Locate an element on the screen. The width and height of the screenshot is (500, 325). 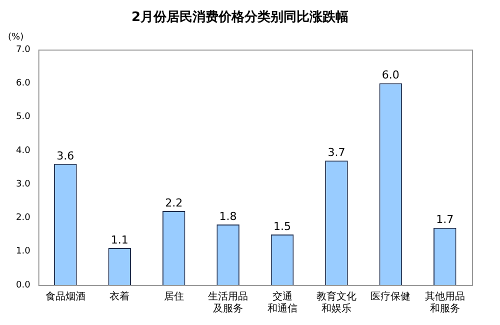
y-tick-label: 6.0 is located at coordinates (23, 83).